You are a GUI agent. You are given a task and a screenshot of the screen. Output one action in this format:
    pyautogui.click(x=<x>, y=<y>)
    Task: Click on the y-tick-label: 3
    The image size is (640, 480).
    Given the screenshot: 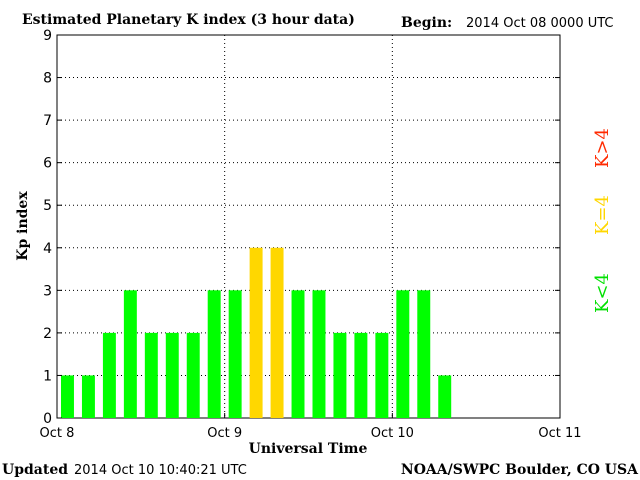 What is the action you would take?
    pyautogui.click(x=47, y=291)
    